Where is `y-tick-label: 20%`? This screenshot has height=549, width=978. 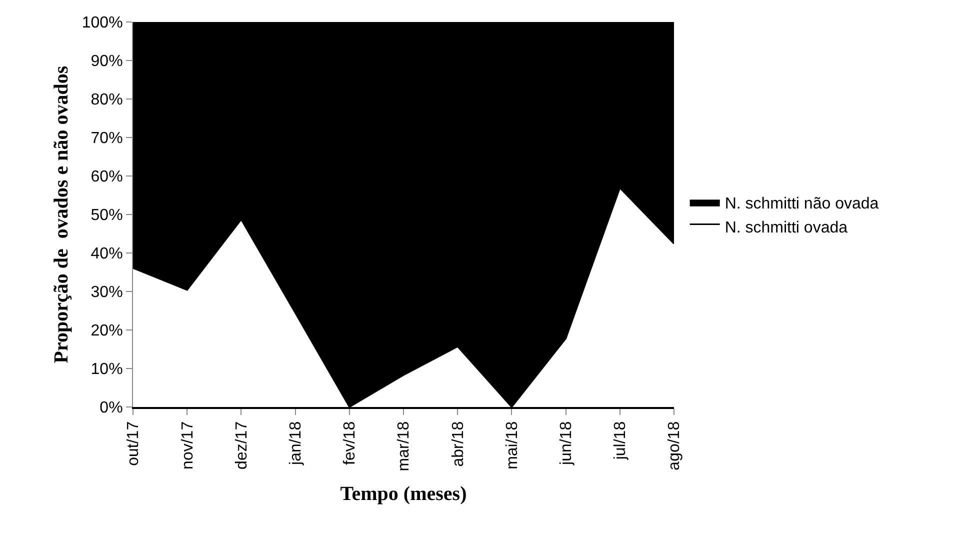
y-tick-label: 20% is located at coordinates (106, 331).